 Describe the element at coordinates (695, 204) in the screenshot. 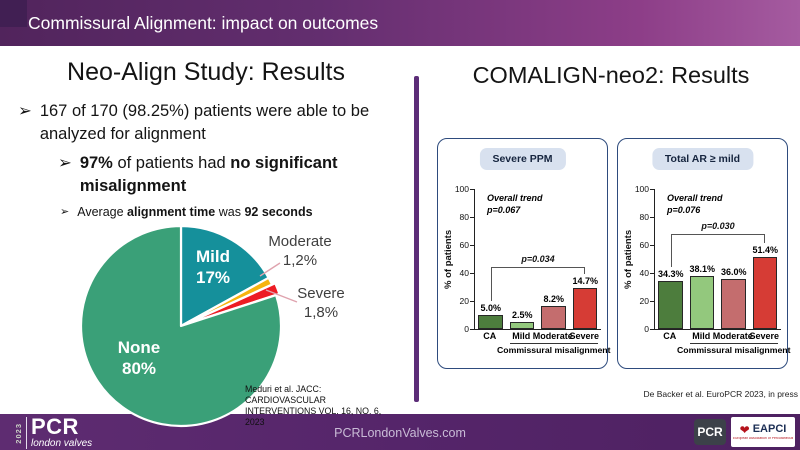

I see `overall-trend-annotation: Overall trend p=0.076` at that location.